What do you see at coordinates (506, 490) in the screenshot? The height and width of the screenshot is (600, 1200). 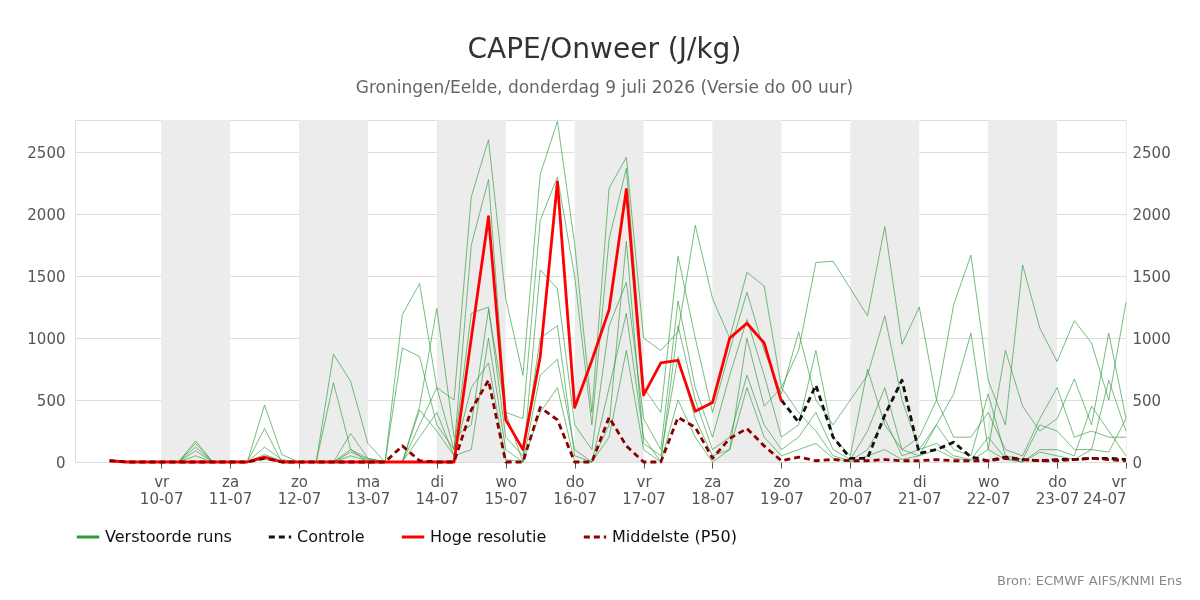 I see `x-tick-label: wo 15-07` at bounding box center [506, 490].